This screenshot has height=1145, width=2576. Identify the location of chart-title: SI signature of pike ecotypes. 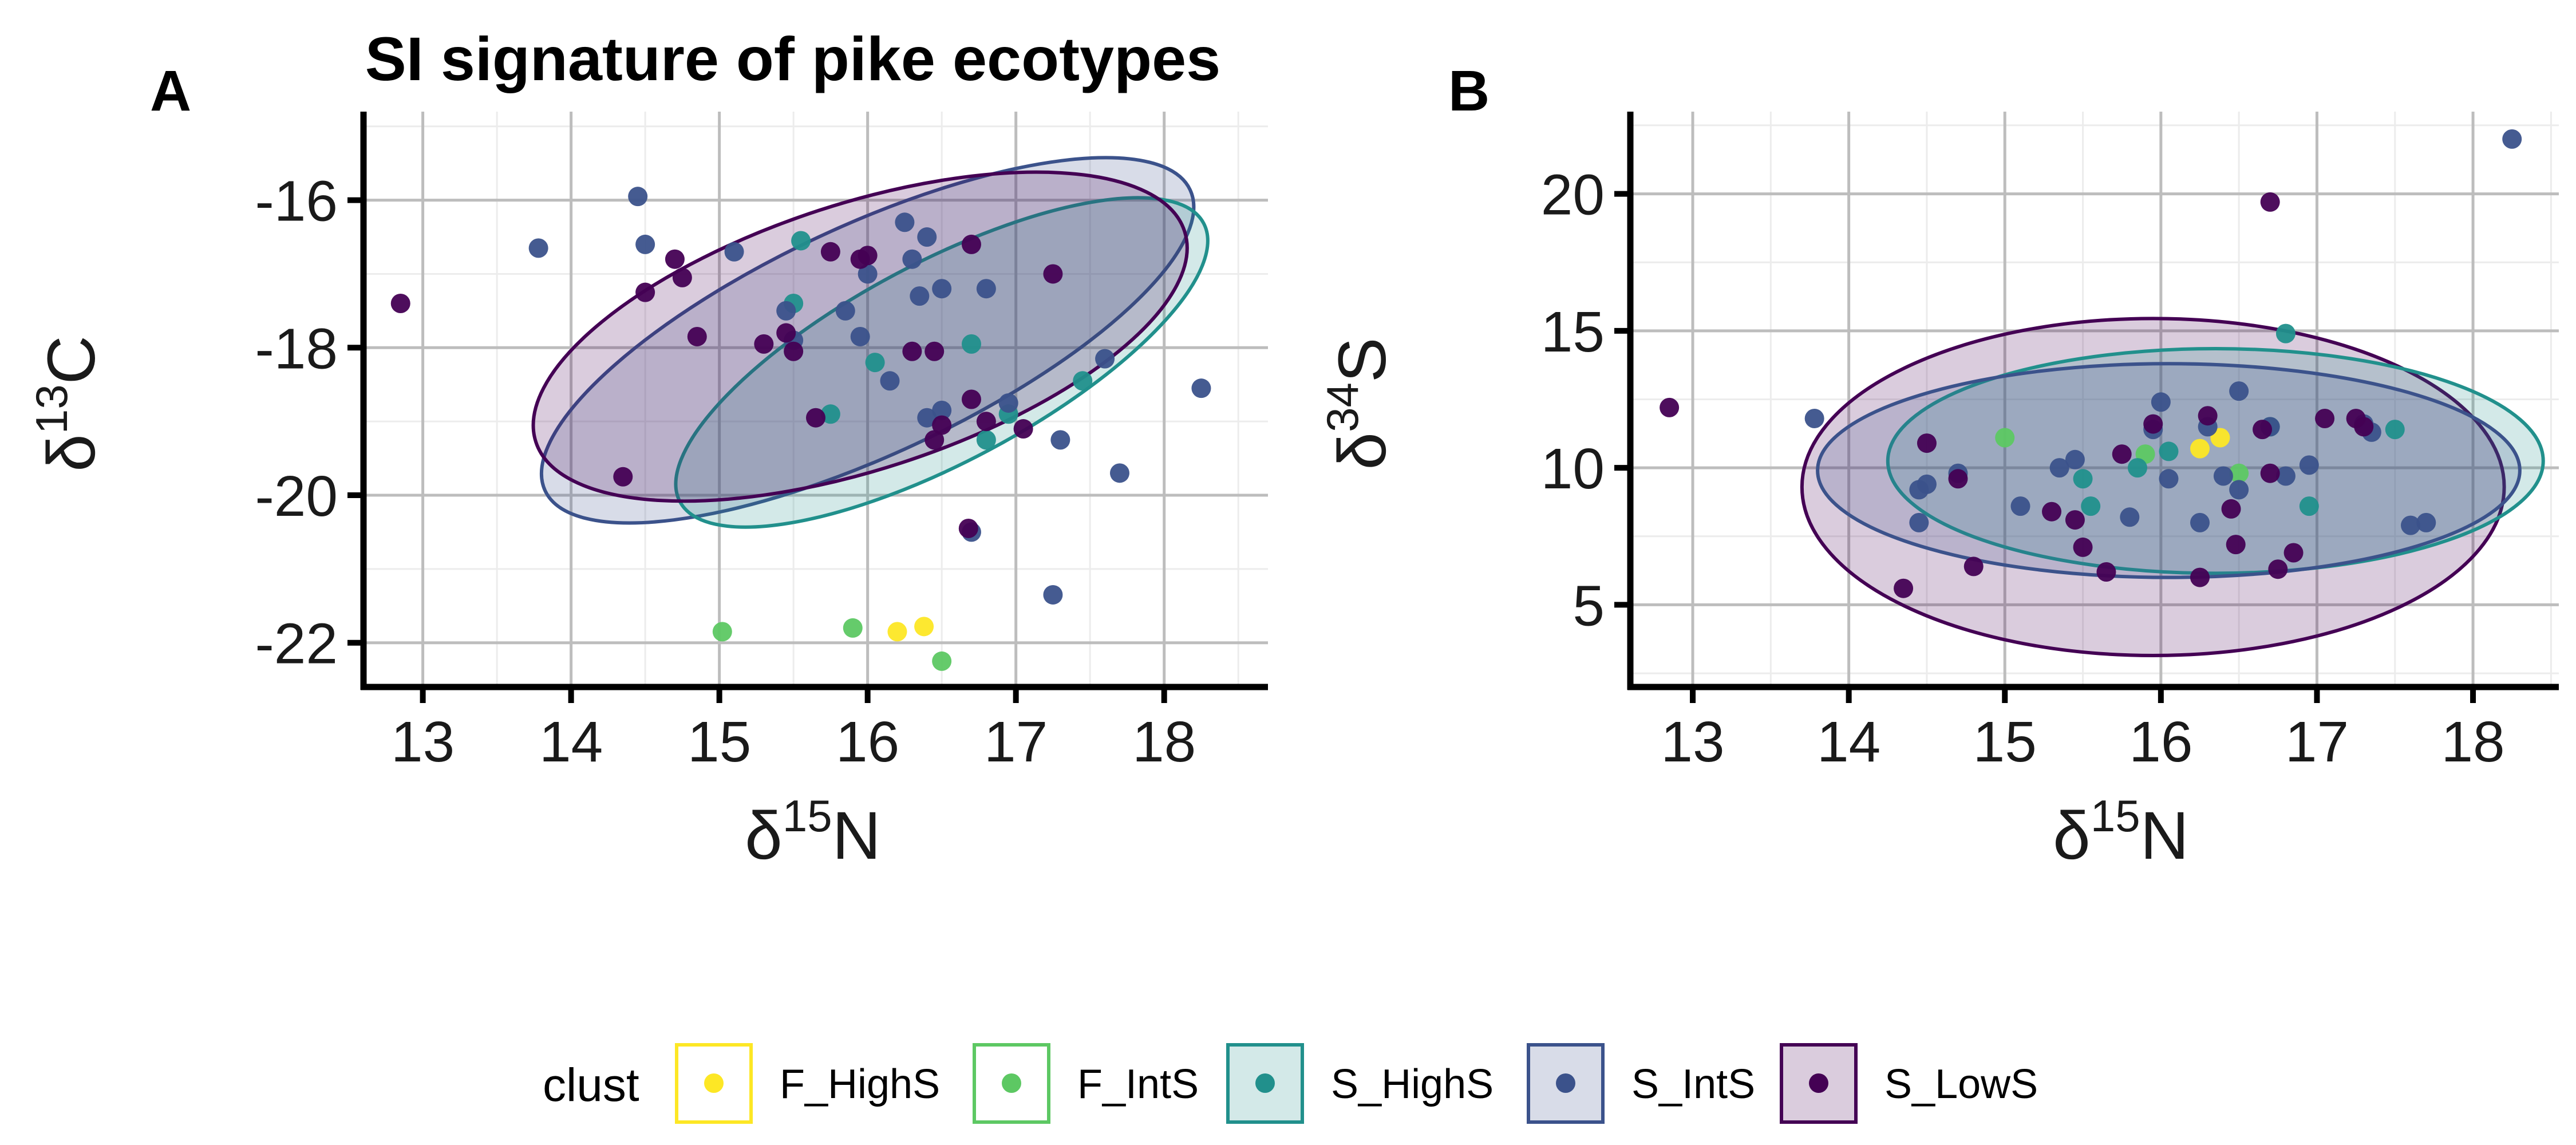
(792, 58).